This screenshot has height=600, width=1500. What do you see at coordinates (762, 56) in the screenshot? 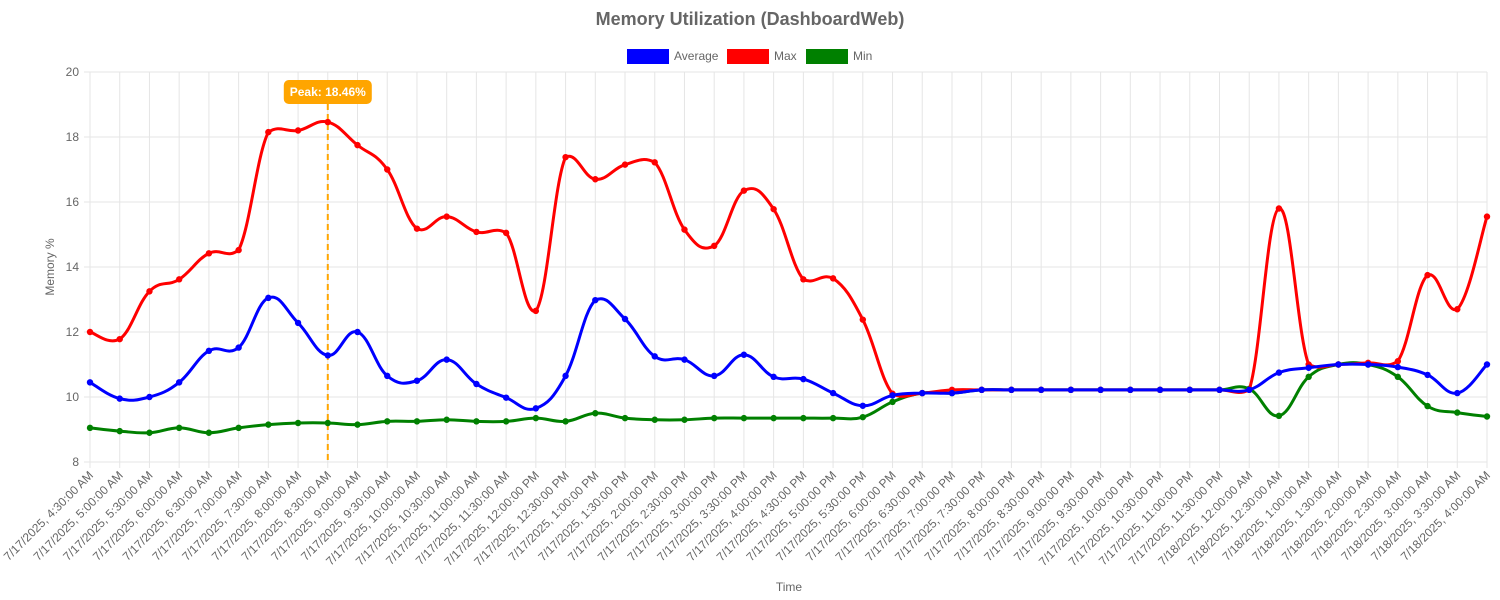
I see `legend-item-max: Max` at bounding box center [762, 56].